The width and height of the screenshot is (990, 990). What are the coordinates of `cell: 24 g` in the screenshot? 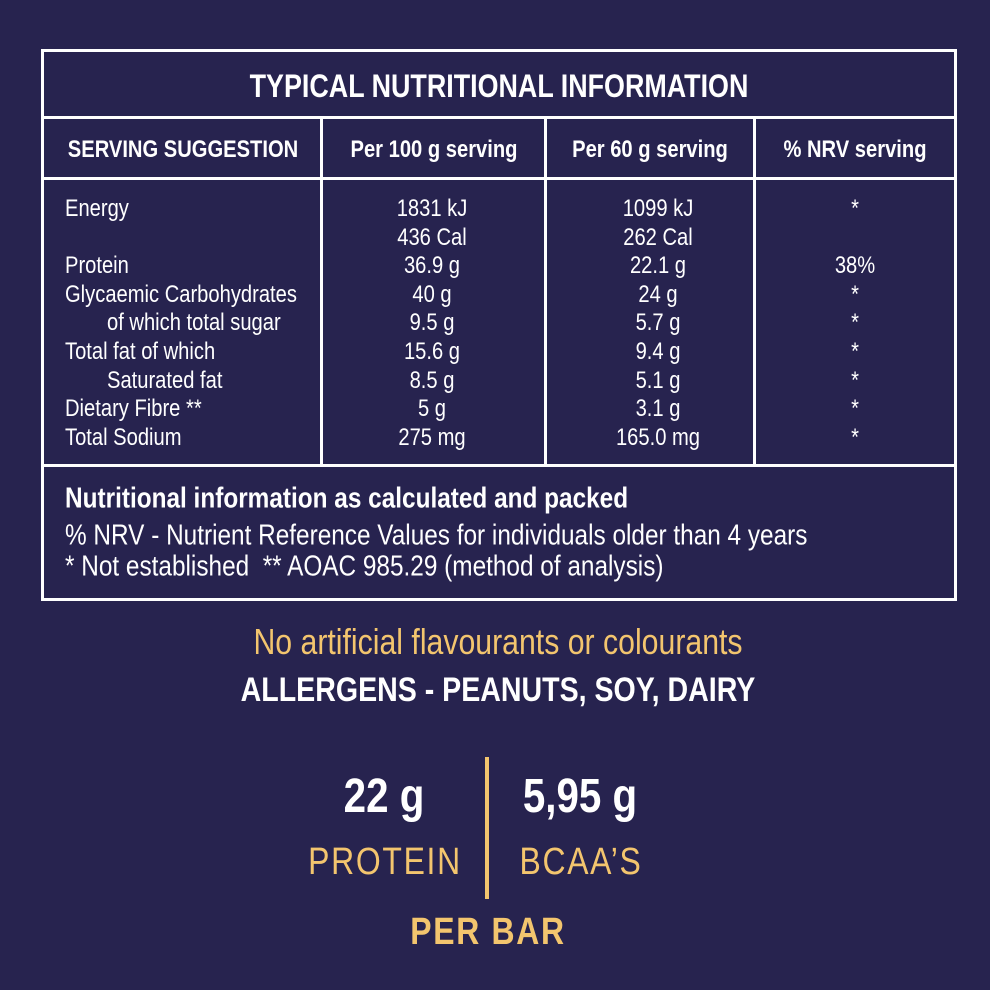 It's located at (658, 294).